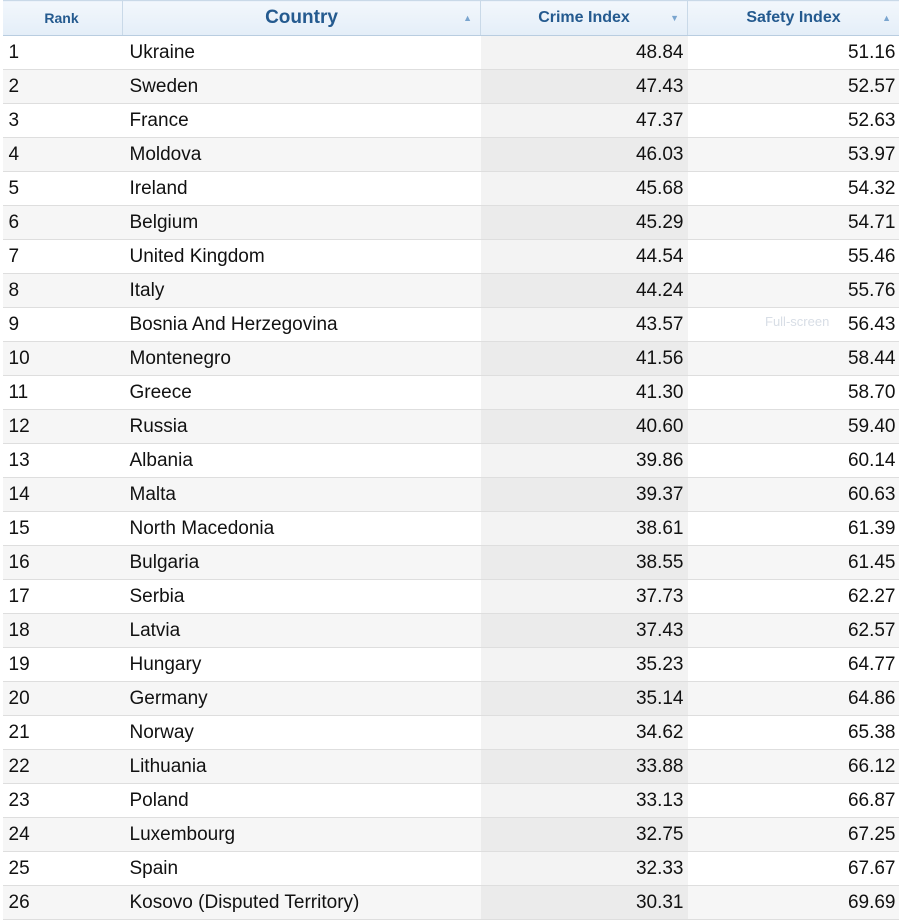  I want to click on rank-cell: 13, so click(61, 460).